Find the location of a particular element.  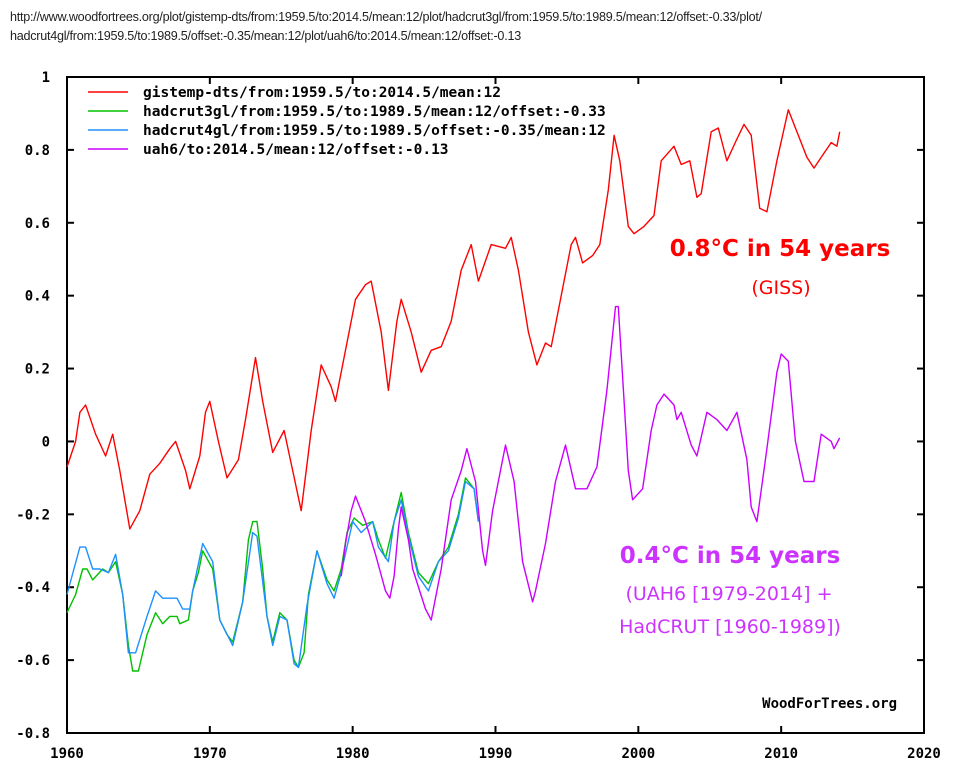

x-tick-label: 2020 is located at coordinates (924, 754).